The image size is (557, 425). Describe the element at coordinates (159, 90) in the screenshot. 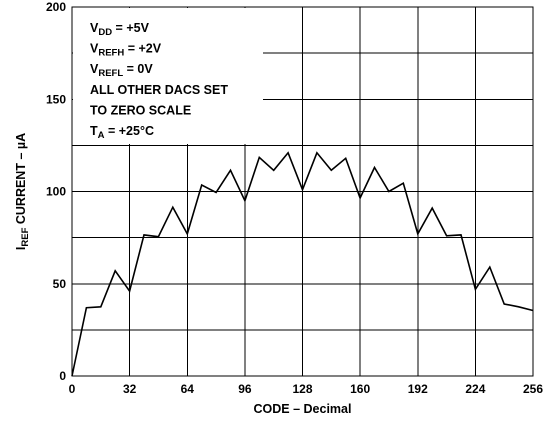

I see `annotation-line: ALL OTHER DACS SET` at that location.